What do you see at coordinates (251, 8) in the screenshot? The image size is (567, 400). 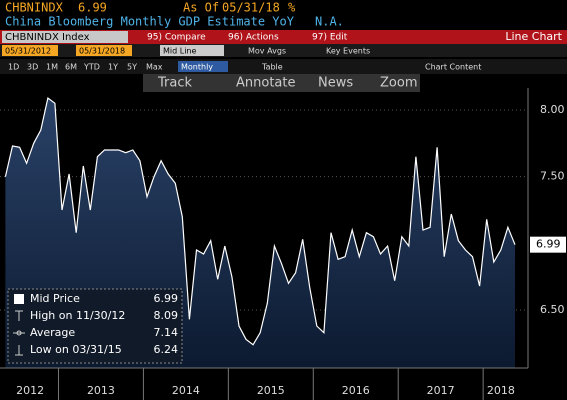 I see `as-of-date: 05/31/18` at bounding box center [251, 8].